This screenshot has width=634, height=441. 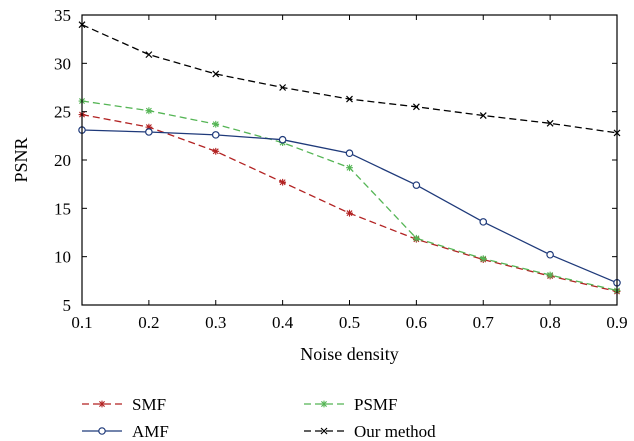 I want to click on y-tick-label: 30, so click(x=62, y=63).